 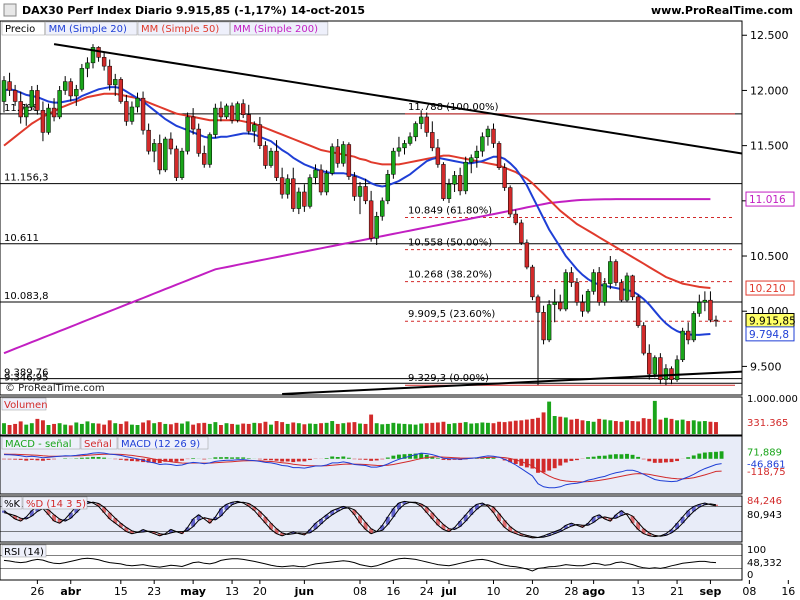 I want to click on y-tick-label: 12.500, so click(x=769, y=35).